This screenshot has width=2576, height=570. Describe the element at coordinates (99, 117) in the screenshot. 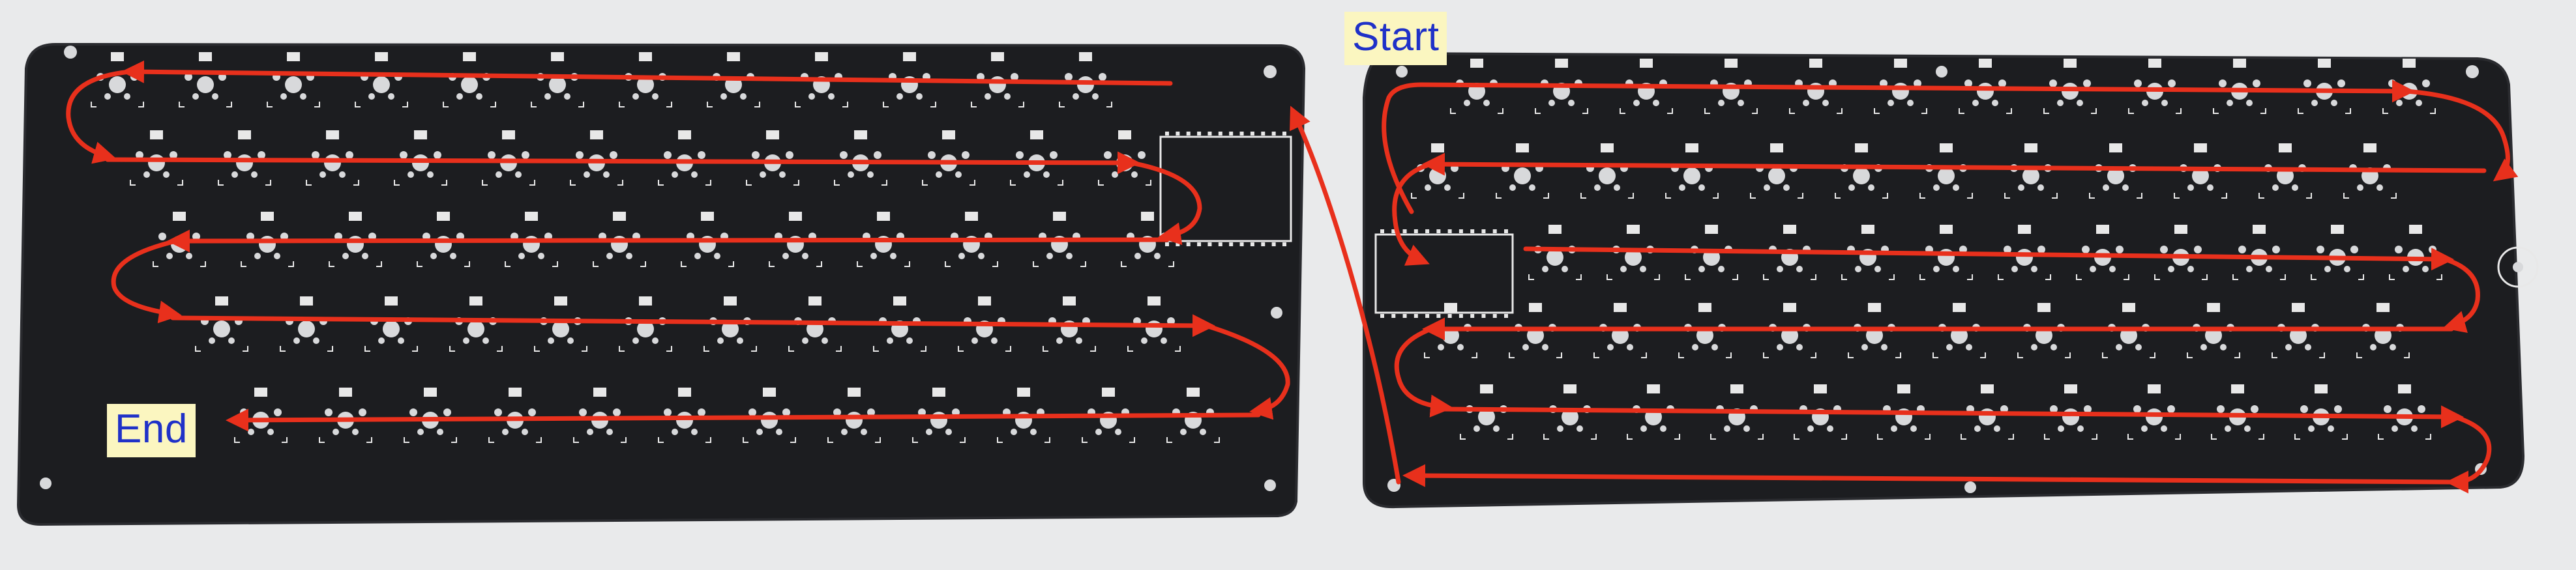

I see `arrow-left-turn1` at that location.